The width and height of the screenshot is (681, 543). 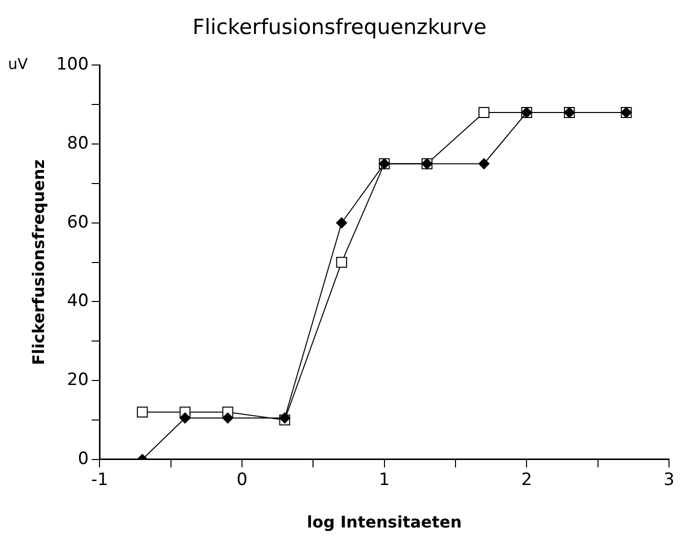 I want to click on x-axis-title: log Intensitaeten, so click(x=384, y=522).